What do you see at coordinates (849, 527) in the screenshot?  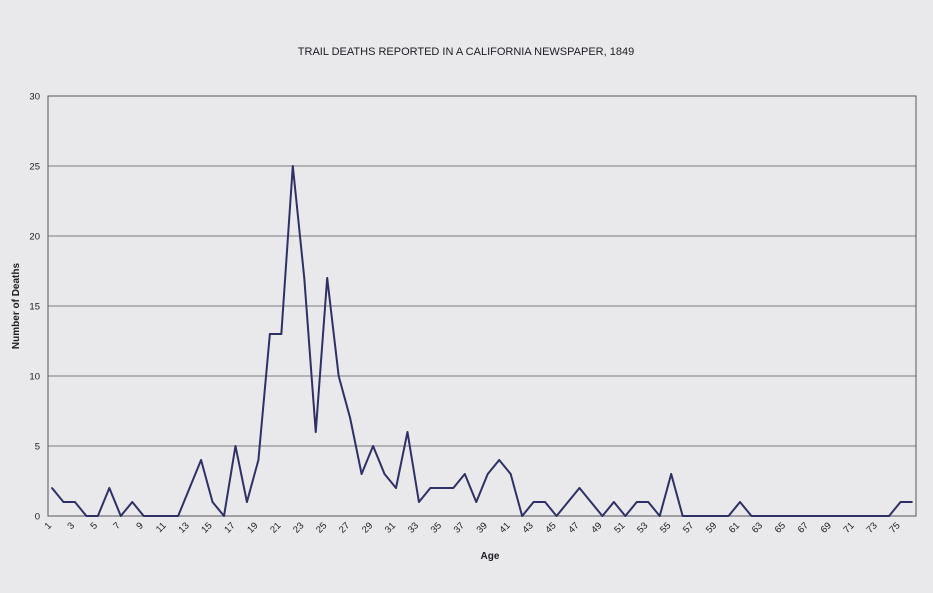 I see `x-tick-label: 71` at bounding box center [849, 527].